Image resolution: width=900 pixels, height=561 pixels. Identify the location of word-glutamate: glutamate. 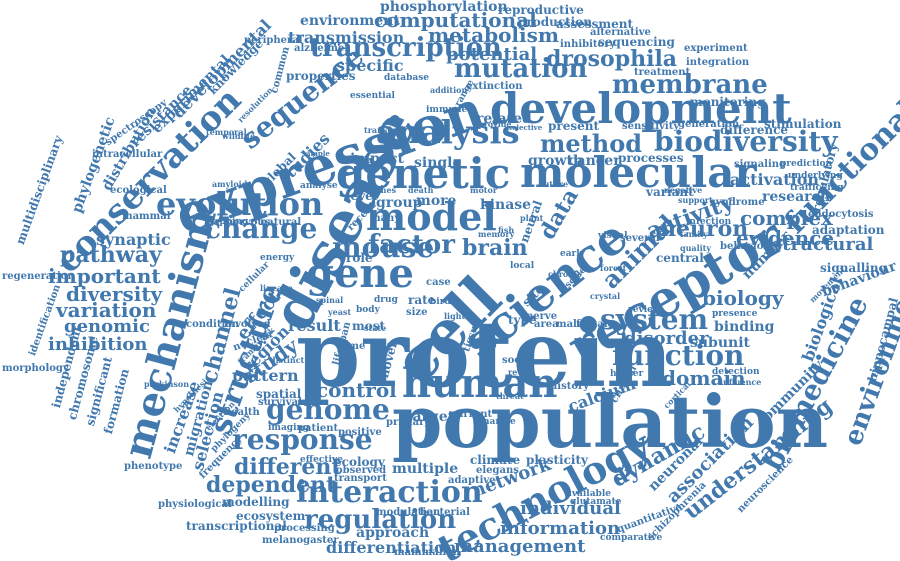
(596, 502).